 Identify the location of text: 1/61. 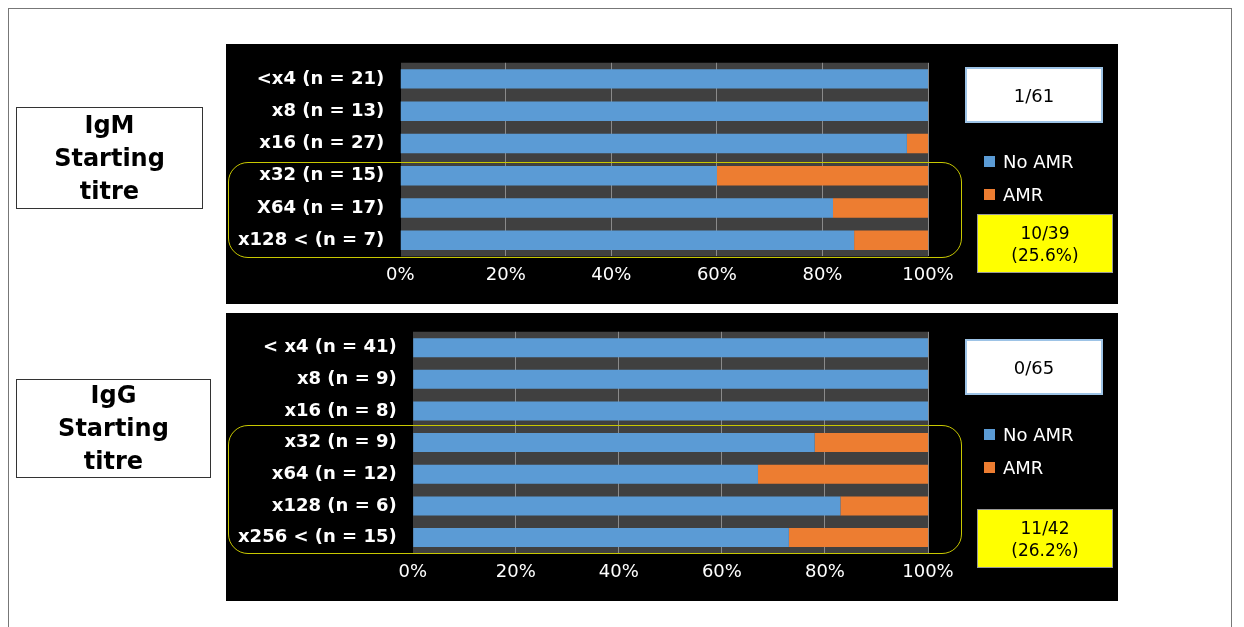
(1034, 95).